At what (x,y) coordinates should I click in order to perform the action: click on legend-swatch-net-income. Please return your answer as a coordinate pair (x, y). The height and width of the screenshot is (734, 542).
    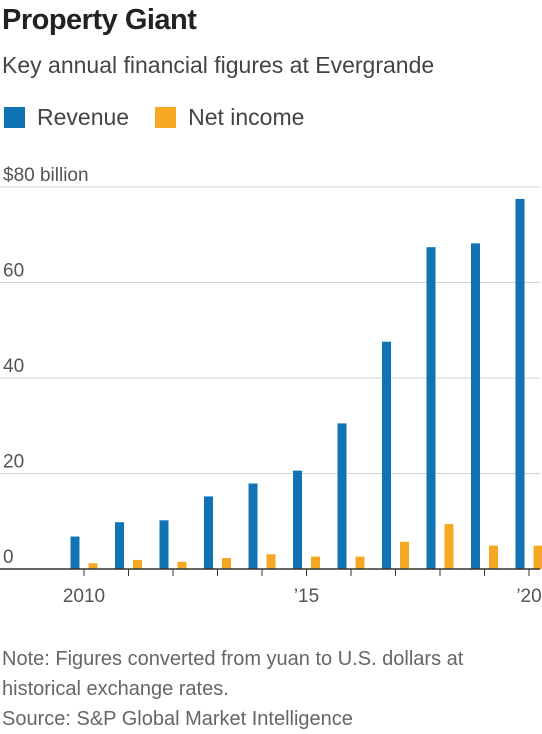
    Looking at the image, I should click on (166, 117).